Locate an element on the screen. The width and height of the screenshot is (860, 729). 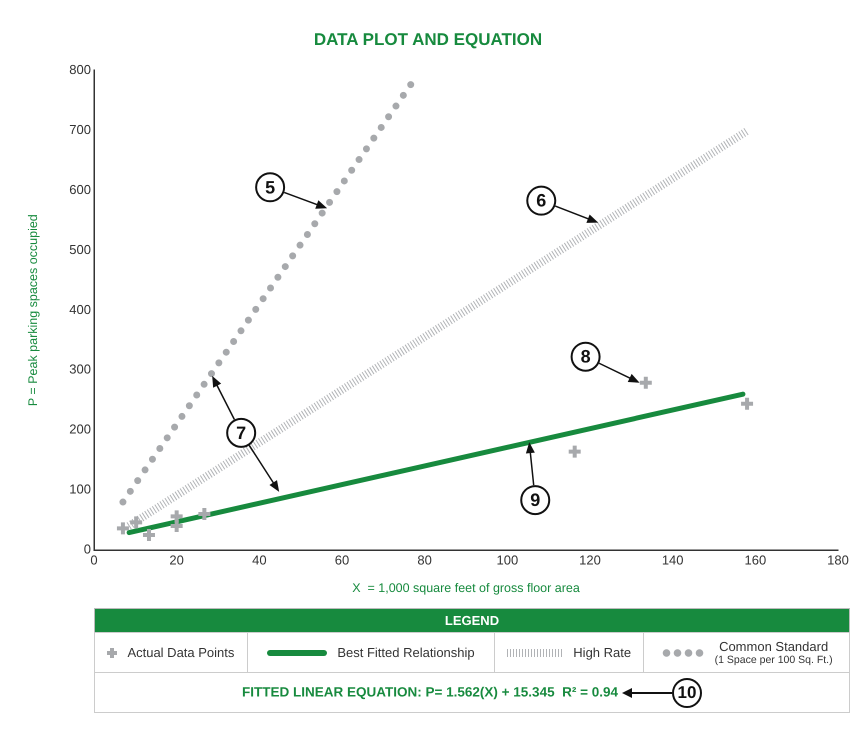
y-tick-label: 100 is located at coordinates (80, 489).